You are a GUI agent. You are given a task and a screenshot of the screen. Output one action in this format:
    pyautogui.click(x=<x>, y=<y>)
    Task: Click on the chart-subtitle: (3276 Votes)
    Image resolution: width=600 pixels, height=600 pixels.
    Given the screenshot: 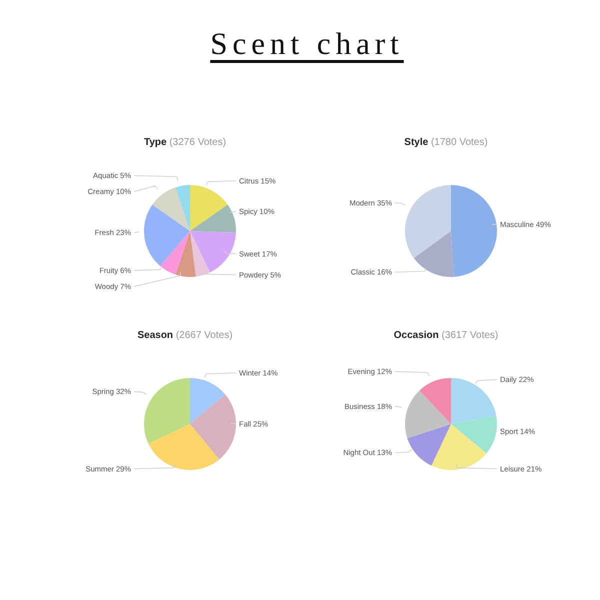 What is the action you would take?
    pyautogui.click(x=197, y=142)
    